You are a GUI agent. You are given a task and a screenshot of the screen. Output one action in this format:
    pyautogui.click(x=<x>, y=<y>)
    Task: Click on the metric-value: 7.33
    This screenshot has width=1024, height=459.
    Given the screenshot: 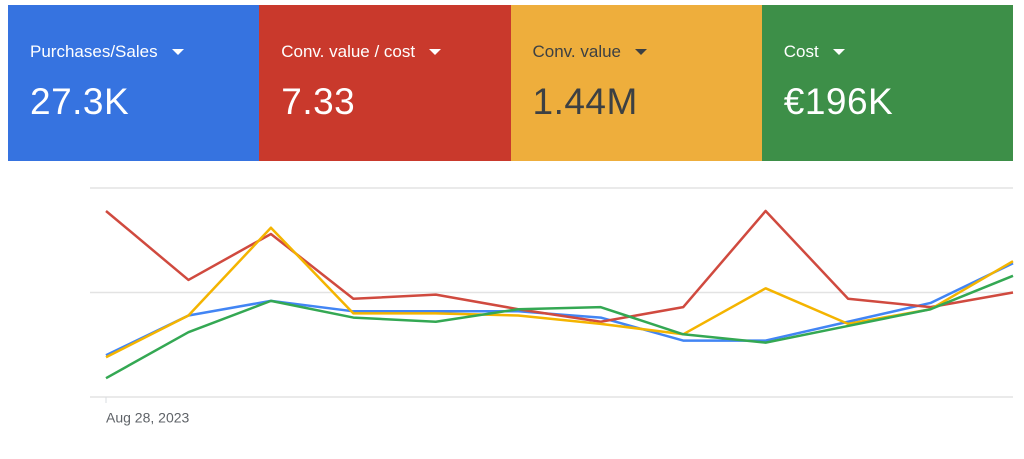 What is the action you would take?
    pyautogui.click(x=318, y=101)
    